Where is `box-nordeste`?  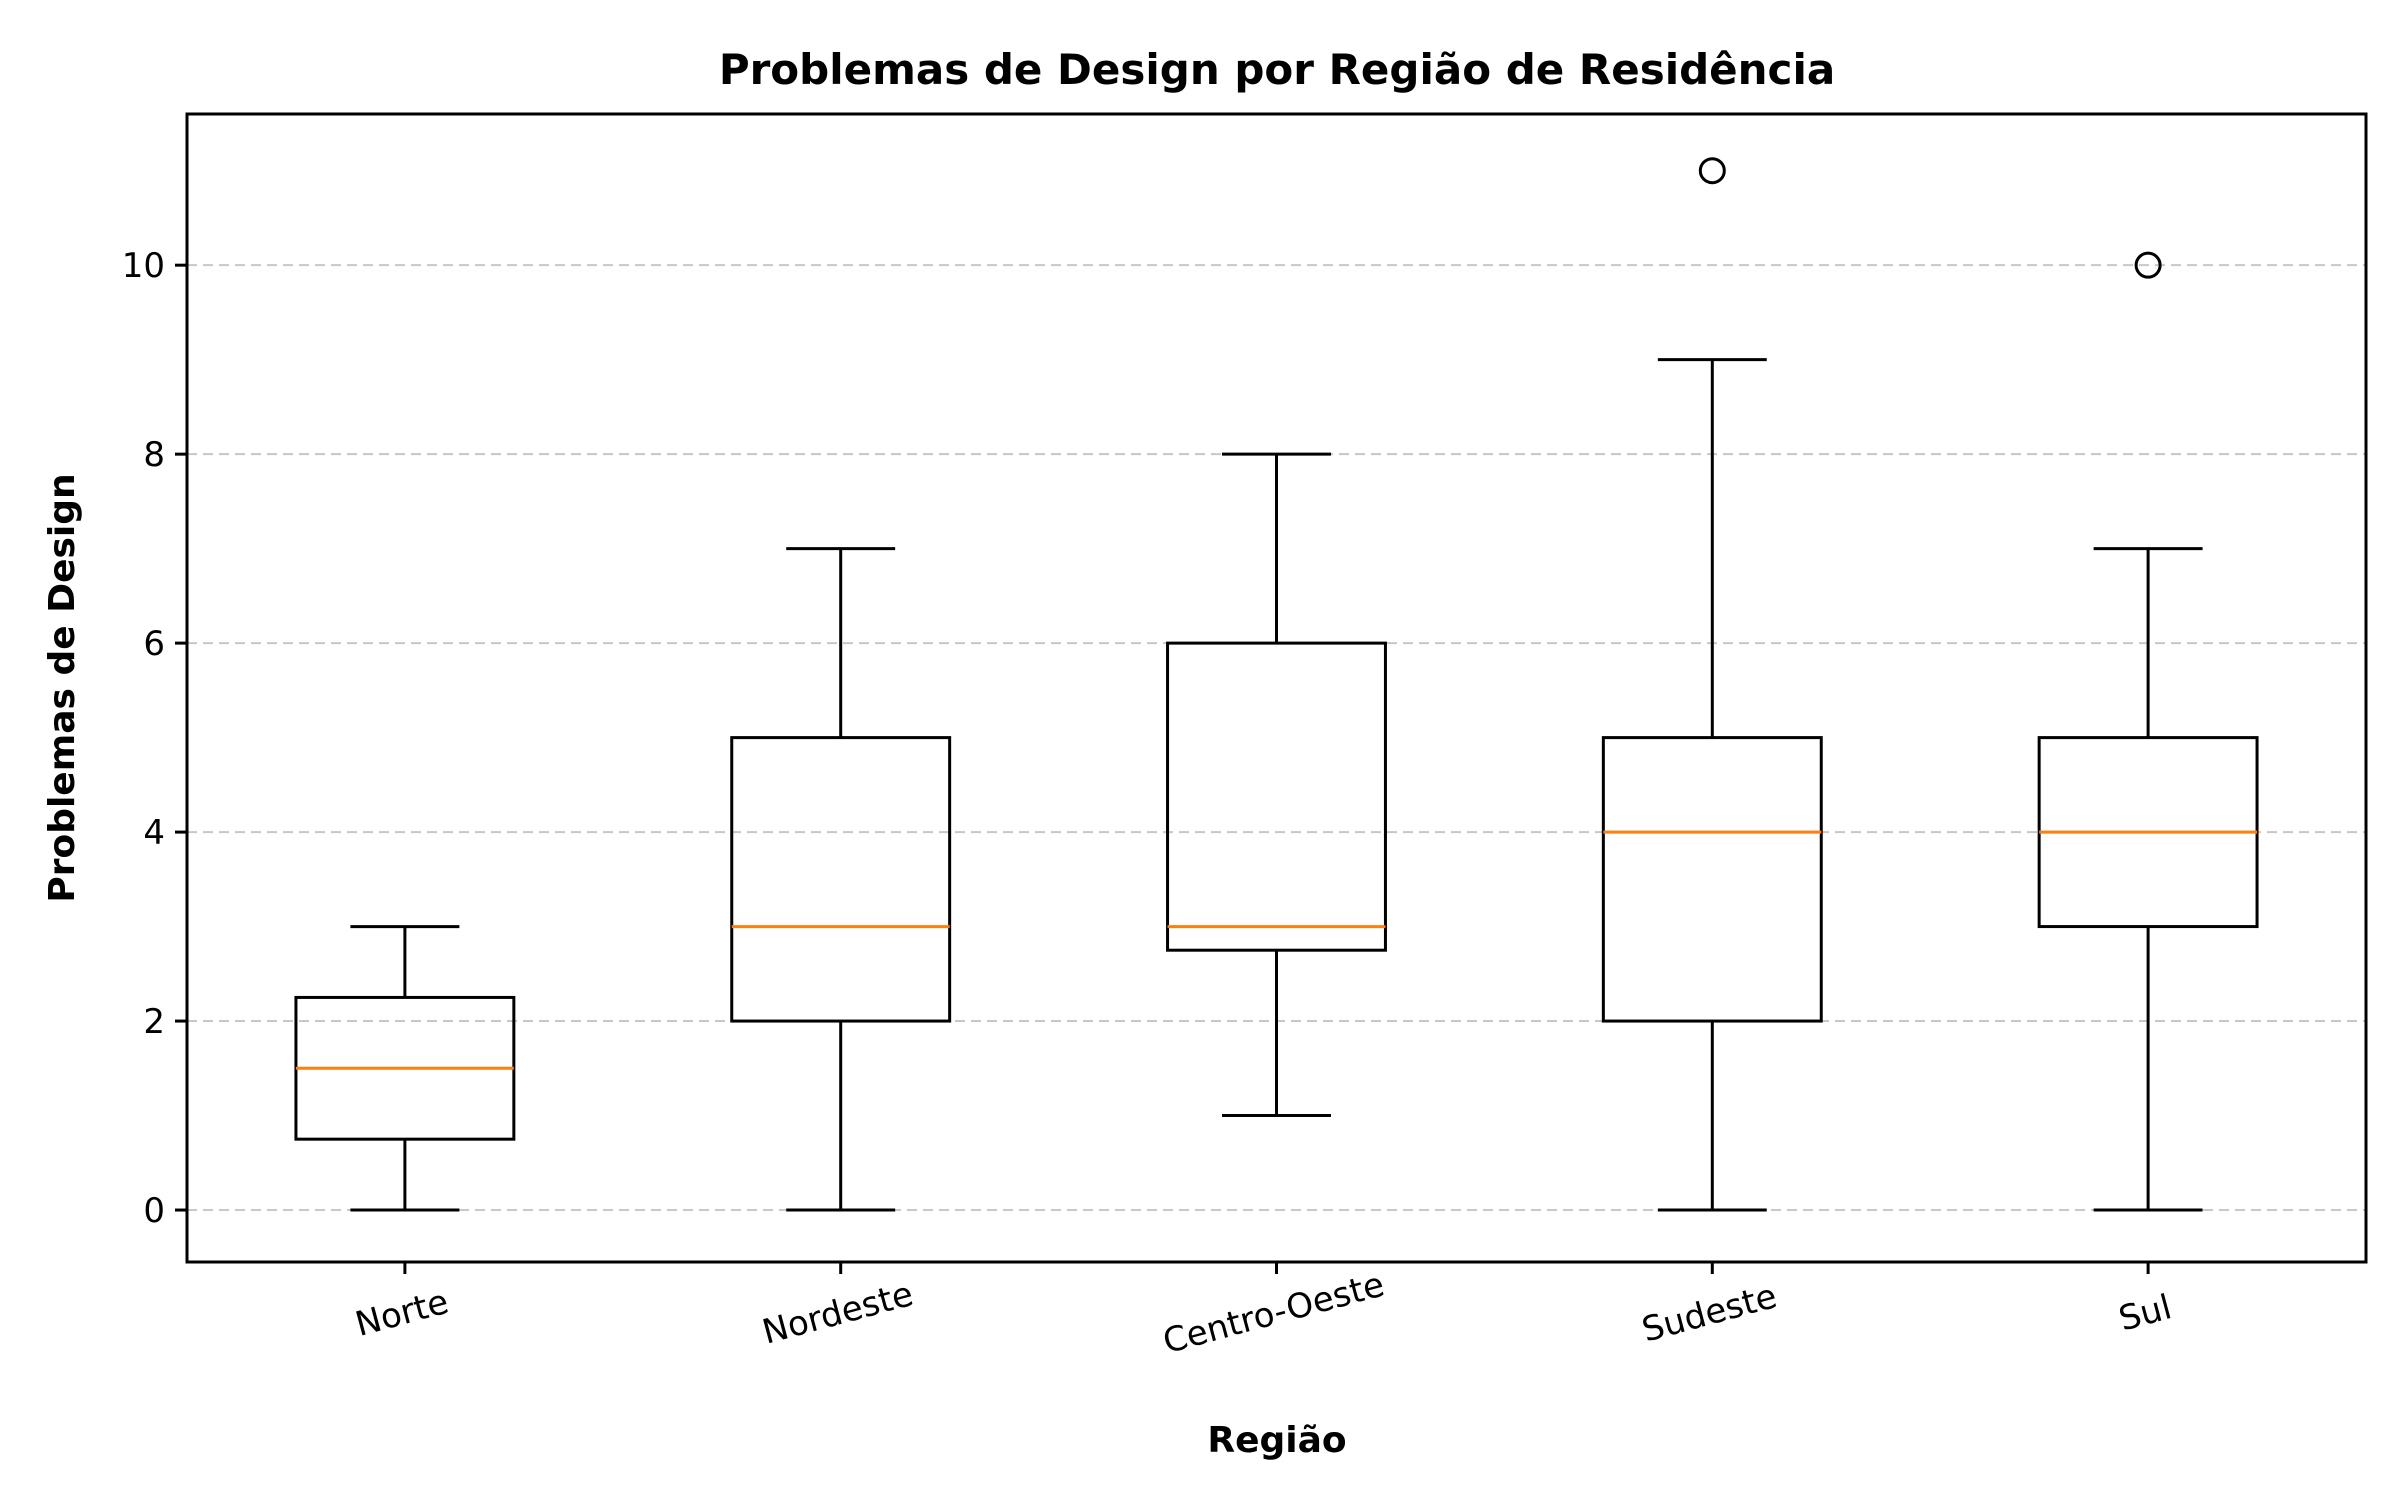
box-nordeste is located at coordinates (841, 879).